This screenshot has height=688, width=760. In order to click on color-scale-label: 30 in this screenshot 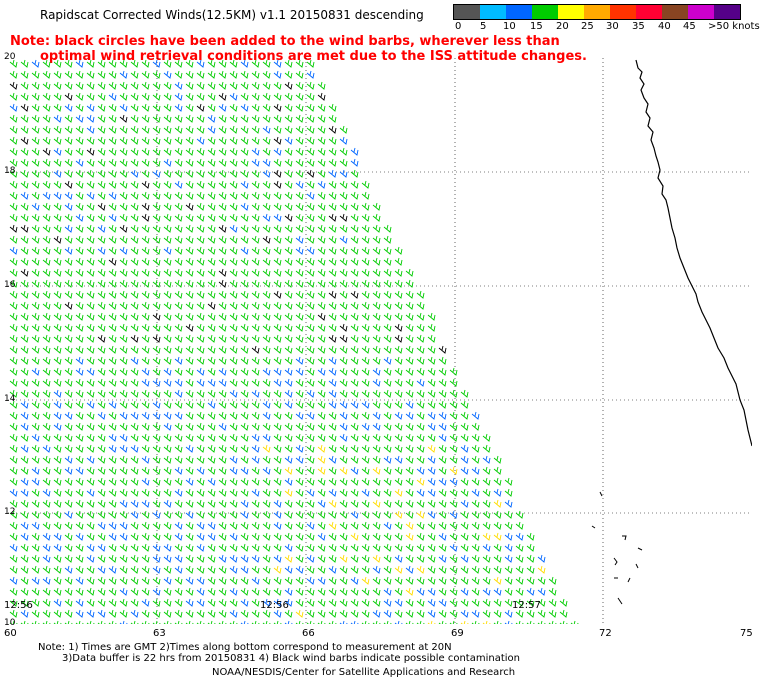, I will do `click(612, 26)`.